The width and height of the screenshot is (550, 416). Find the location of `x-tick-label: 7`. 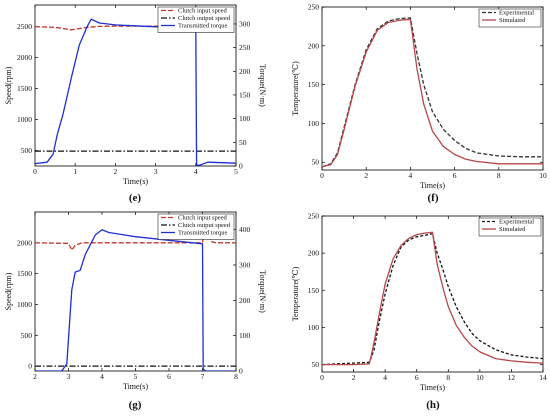

x-tick-label: 7 is located at coordinates (203, 376).